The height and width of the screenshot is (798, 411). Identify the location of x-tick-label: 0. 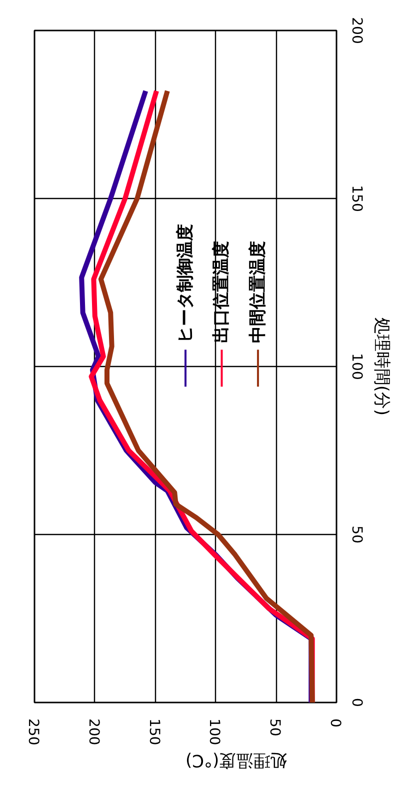
(335, 723).